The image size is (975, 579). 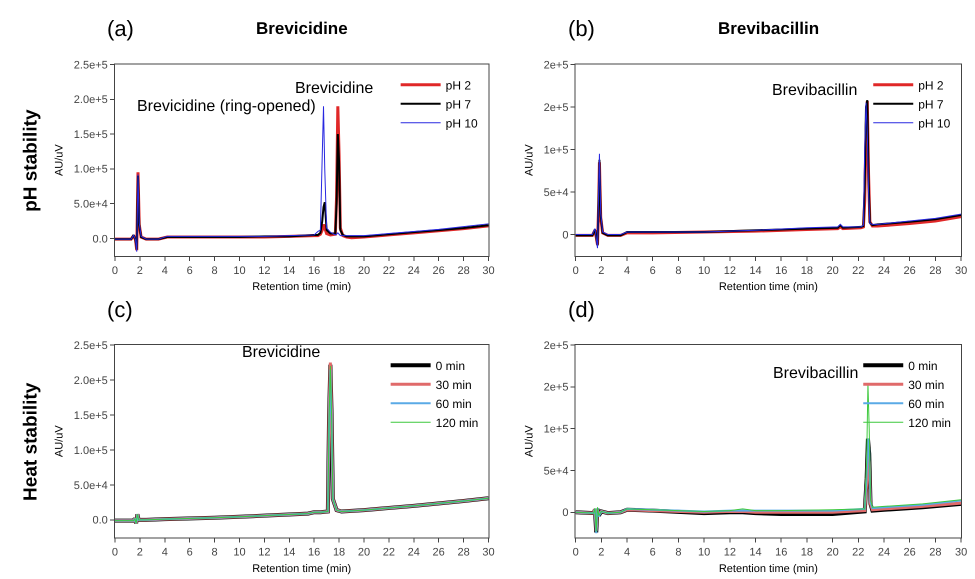 I want to click on y-tick-label: 1.0e+5, so click(x=91, y=450).